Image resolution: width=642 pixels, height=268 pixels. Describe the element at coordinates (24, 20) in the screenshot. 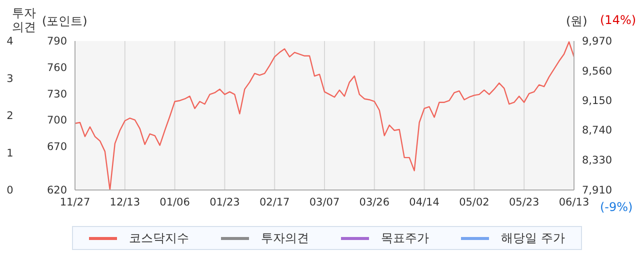

I see `y3-axis-title: 투자의견` at that location.